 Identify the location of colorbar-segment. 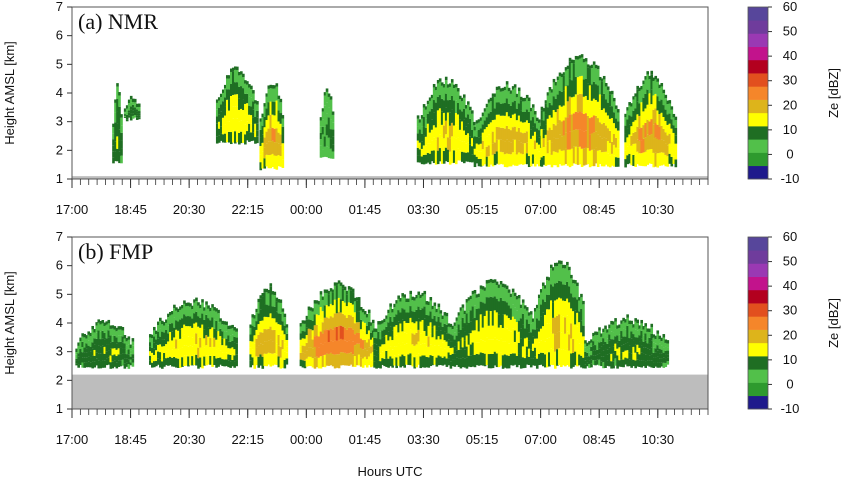
(758, 402).